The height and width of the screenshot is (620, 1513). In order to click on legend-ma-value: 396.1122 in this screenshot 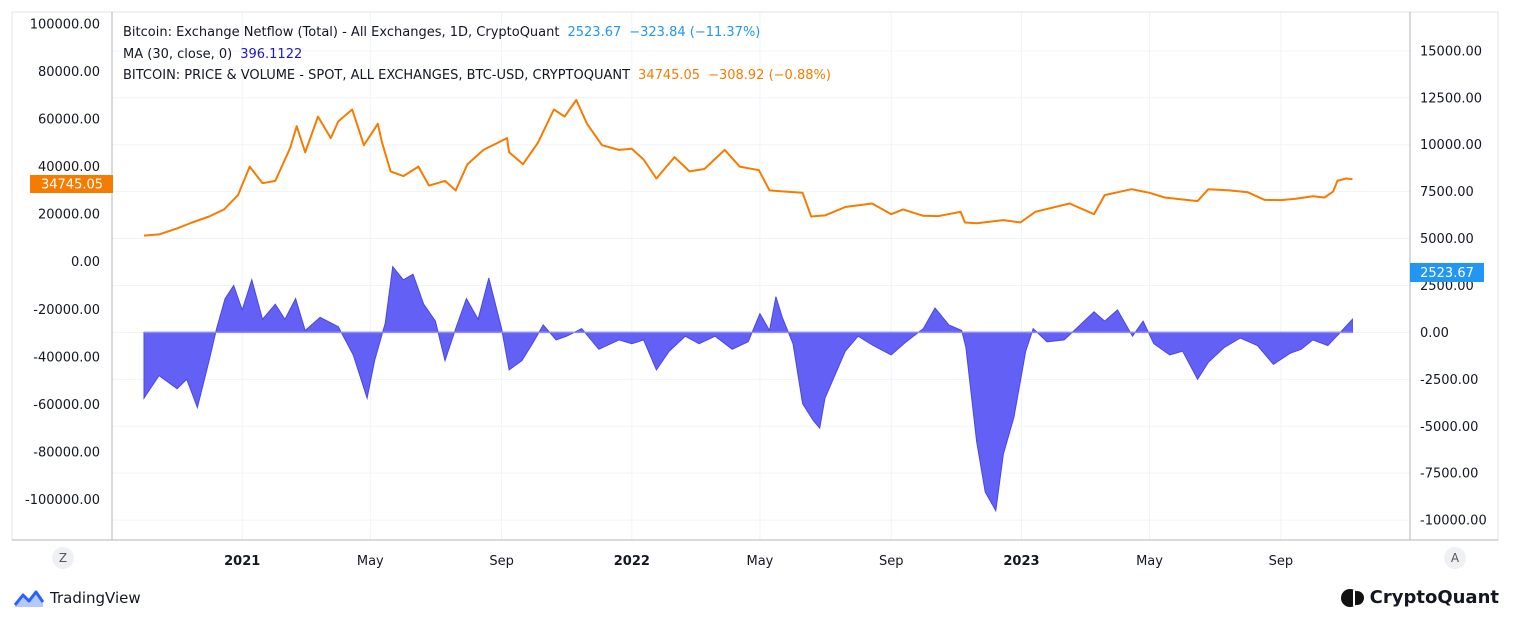, I will do `click(271, 54)`.